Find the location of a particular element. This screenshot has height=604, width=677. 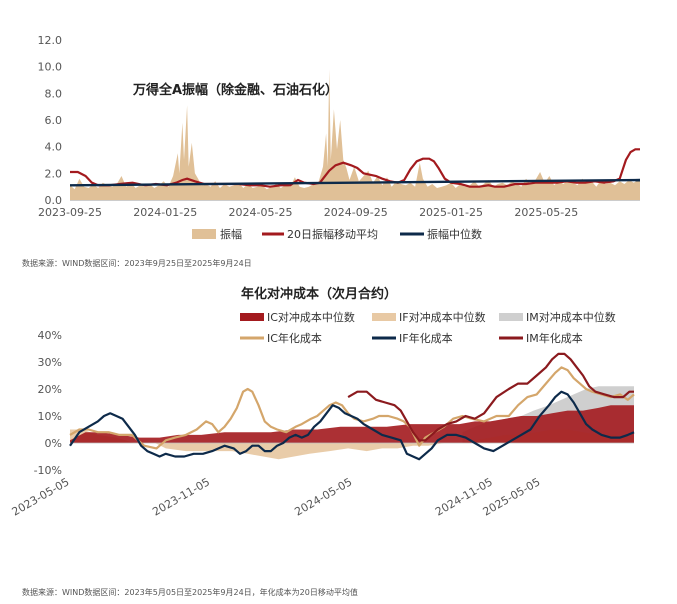

y-tick-label: 10.0 is located at coordinates (50, 67).